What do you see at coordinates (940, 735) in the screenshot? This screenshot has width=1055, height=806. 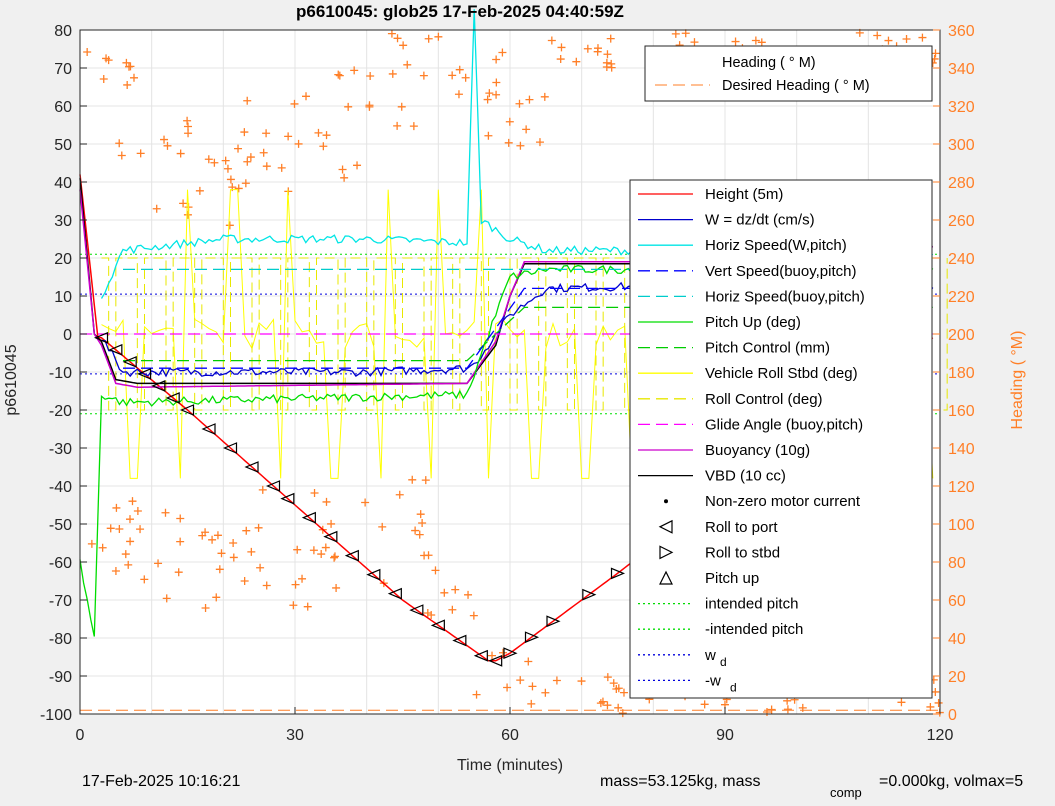 I see `x-tick-label: 120` at bounding box center [940, 735].